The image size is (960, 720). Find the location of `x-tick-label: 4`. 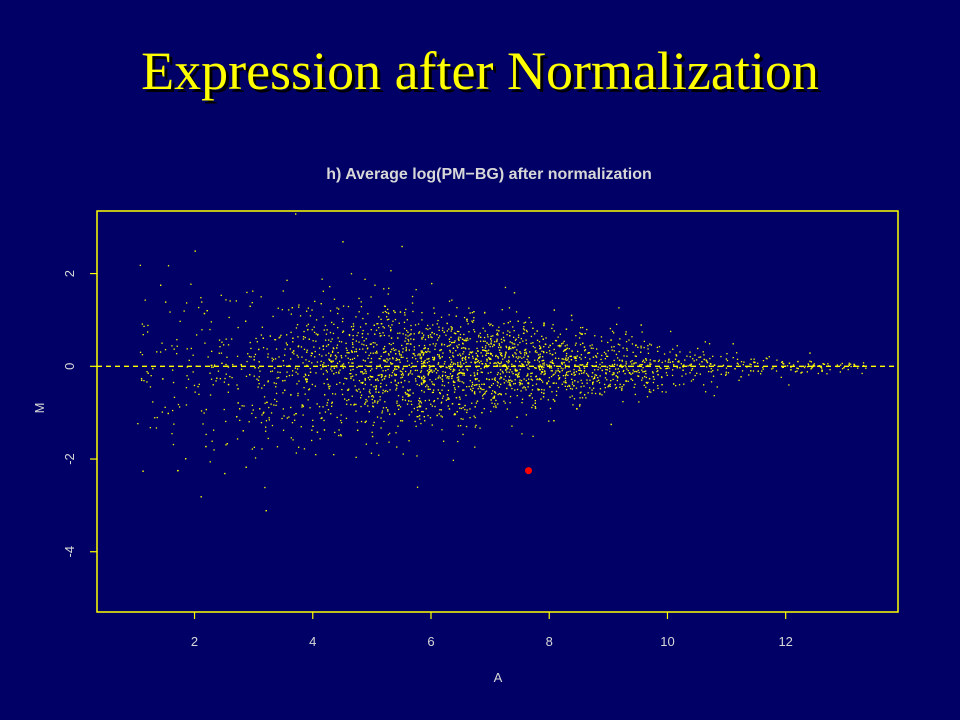

x-tick-label: 4 is located at coordinates (312, 641).